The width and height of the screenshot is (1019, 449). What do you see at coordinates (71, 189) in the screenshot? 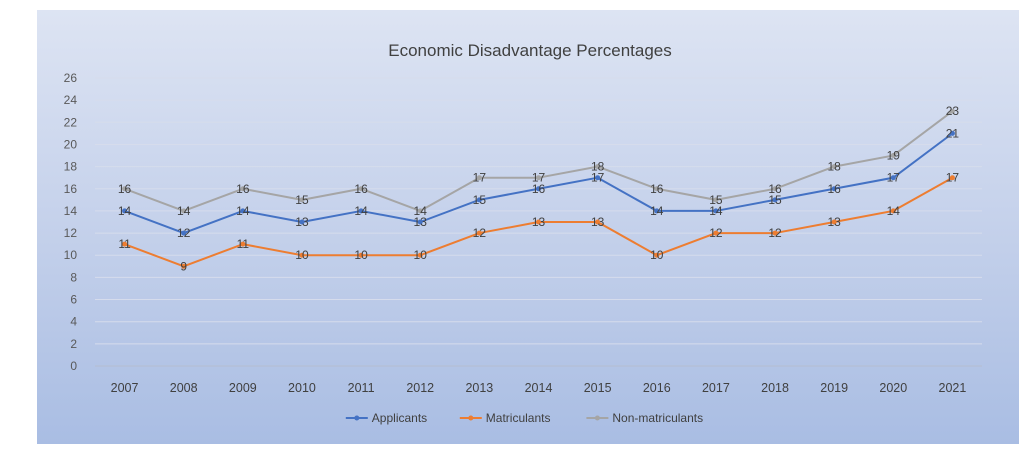
I see `y-tick-label: 16` at bounding box center [71, 189].